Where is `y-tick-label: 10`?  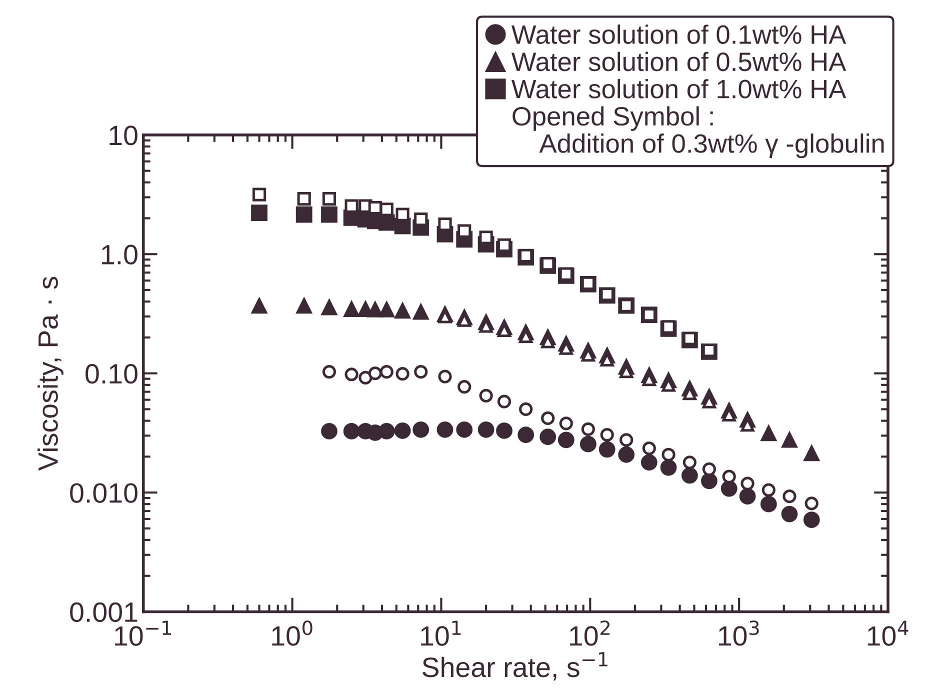
y-tick-label: 10 is located at coordinates (124, 136).